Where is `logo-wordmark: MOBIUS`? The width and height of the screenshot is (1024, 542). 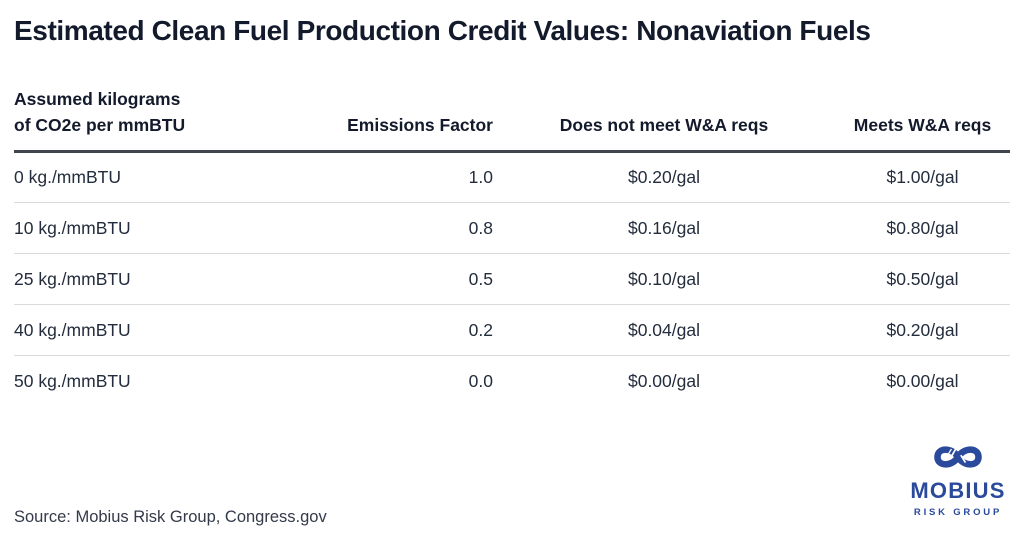 logo-wordmark: MOBIUS is located at coordinates (958, 490).